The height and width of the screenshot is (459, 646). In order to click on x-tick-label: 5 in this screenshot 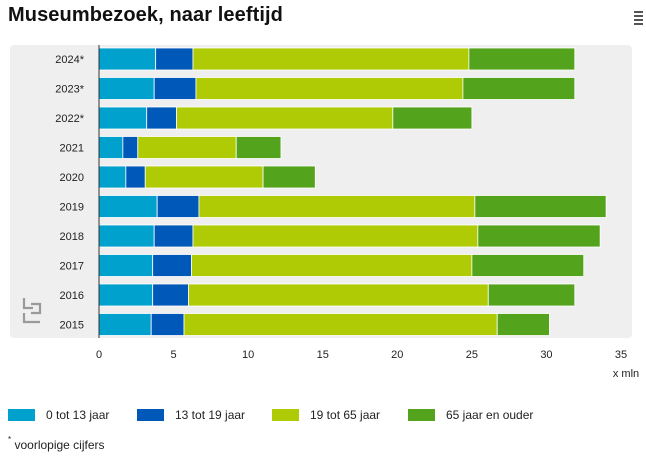, I will do `click(174, 355)`.